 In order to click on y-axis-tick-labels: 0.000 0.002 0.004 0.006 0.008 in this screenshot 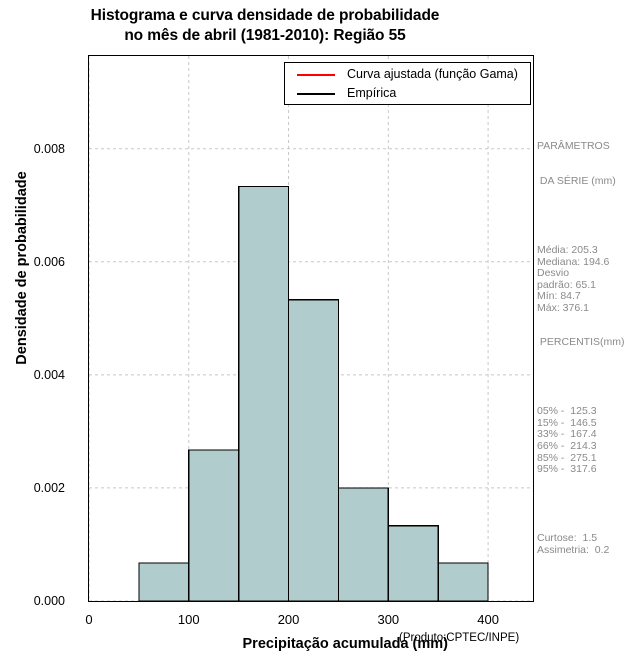, I will do `click(41, 330)`.